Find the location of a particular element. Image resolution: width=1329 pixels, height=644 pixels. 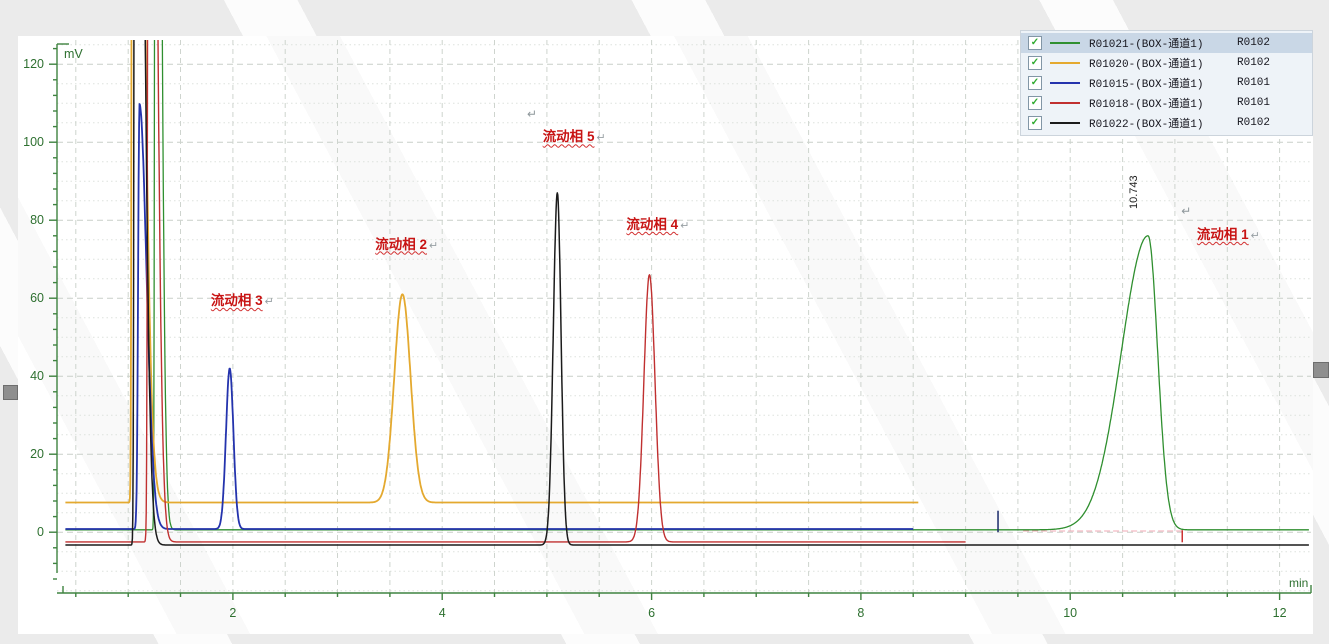

x-unit-label: min is located at coordinates (1298, 583).